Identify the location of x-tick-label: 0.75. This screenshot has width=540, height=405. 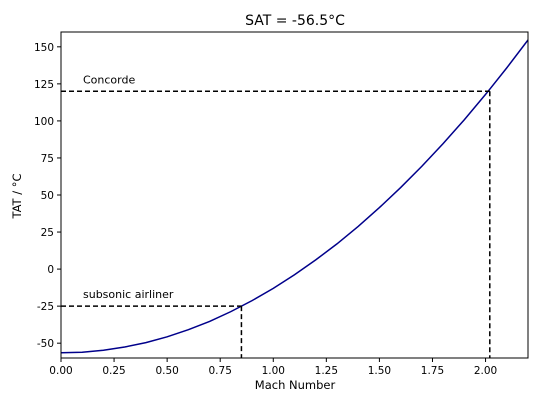
(220, 371).